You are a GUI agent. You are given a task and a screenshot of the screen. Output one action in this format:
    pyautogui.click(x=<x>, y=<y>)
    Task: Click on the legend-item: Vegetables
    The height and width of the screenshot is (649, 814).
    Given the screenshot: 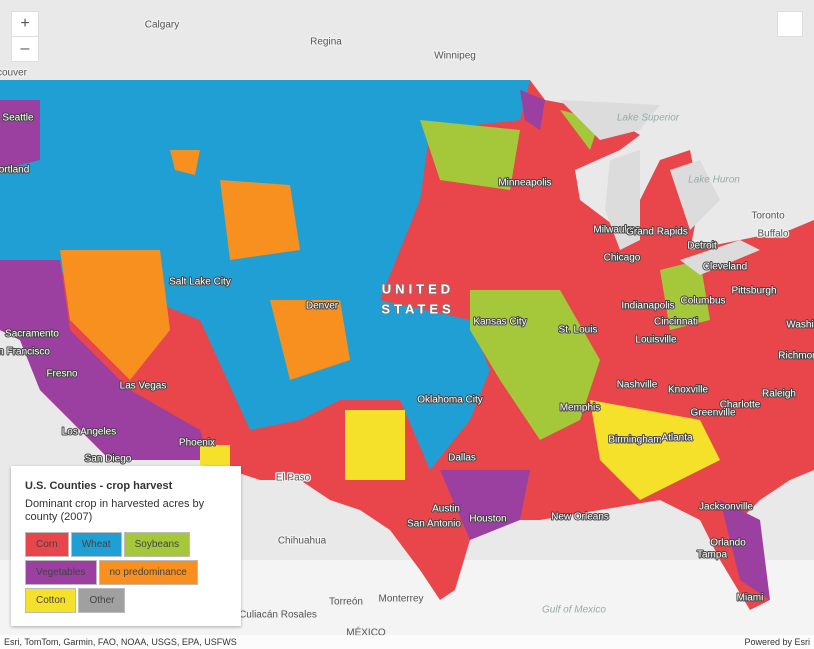 What is the action you would take?
    pyautogui.click(x=61, y=572)
    